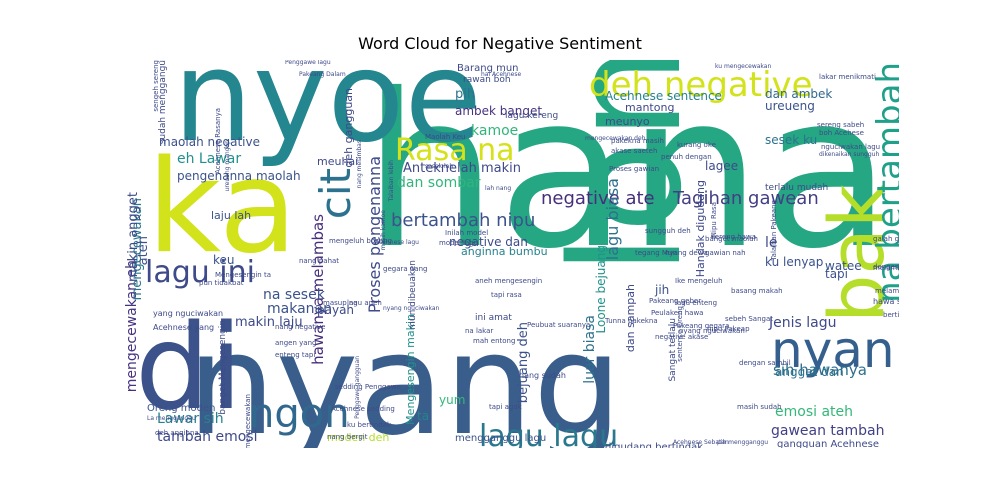 The image size is (1000, 500). What do you see at coordinates (637, 141) in the screenshot?
I see `word-pakekna-masih: pakekna masih` at bounding box center [637, 141].